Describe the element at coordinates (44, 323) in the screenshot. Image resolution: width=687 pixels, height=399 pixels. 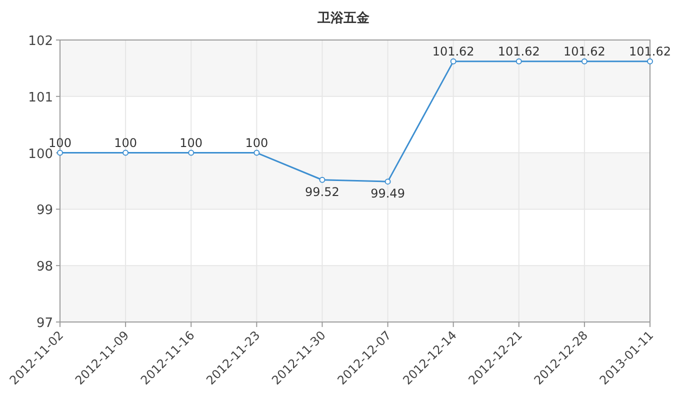
I see `y-tick-label: 97` at that location.